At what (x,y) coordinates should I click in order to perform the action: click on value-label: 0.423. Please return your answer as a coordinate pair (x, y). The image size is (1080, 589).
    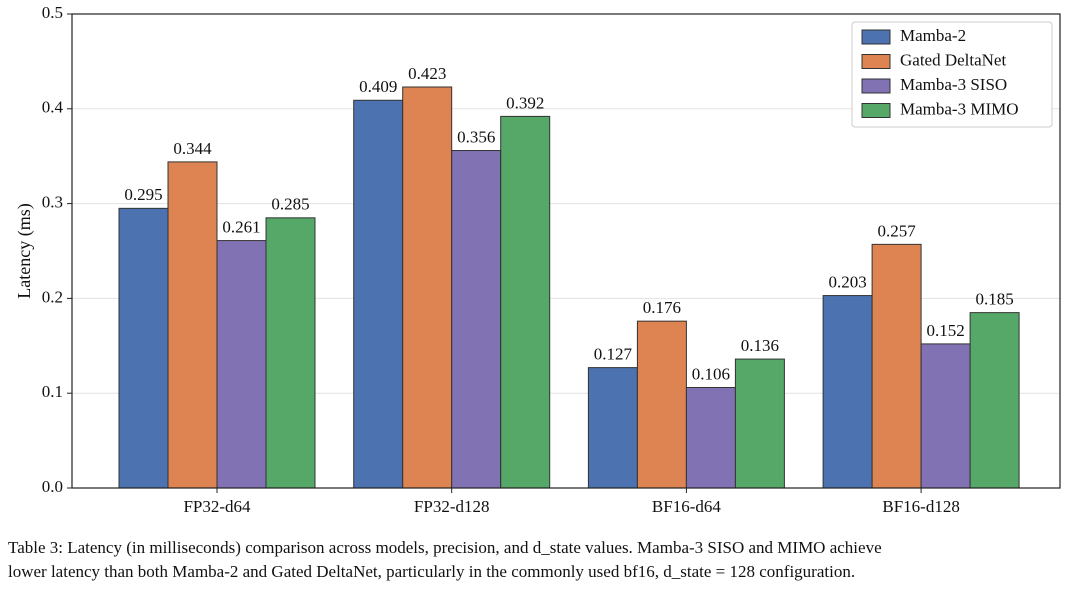
    Looking at the image, I should click on (427, 73).